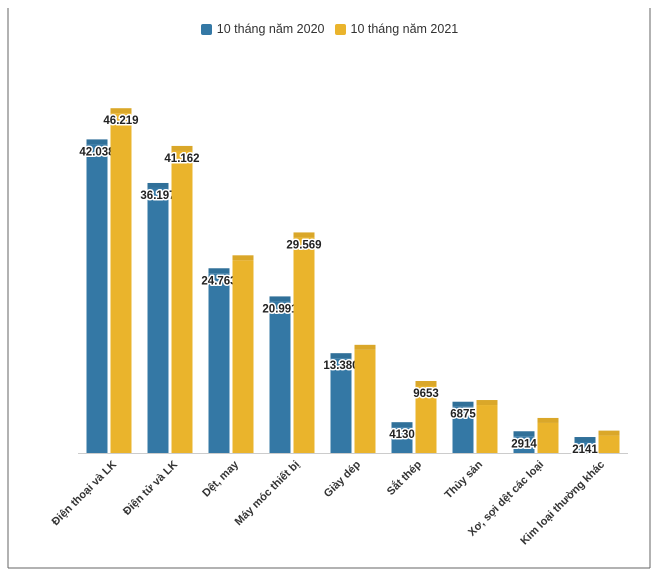 This screenshot has height=574, width=659. I want to click on legend-item-2020: 10 tháng năm 2020, so click(262, 29).